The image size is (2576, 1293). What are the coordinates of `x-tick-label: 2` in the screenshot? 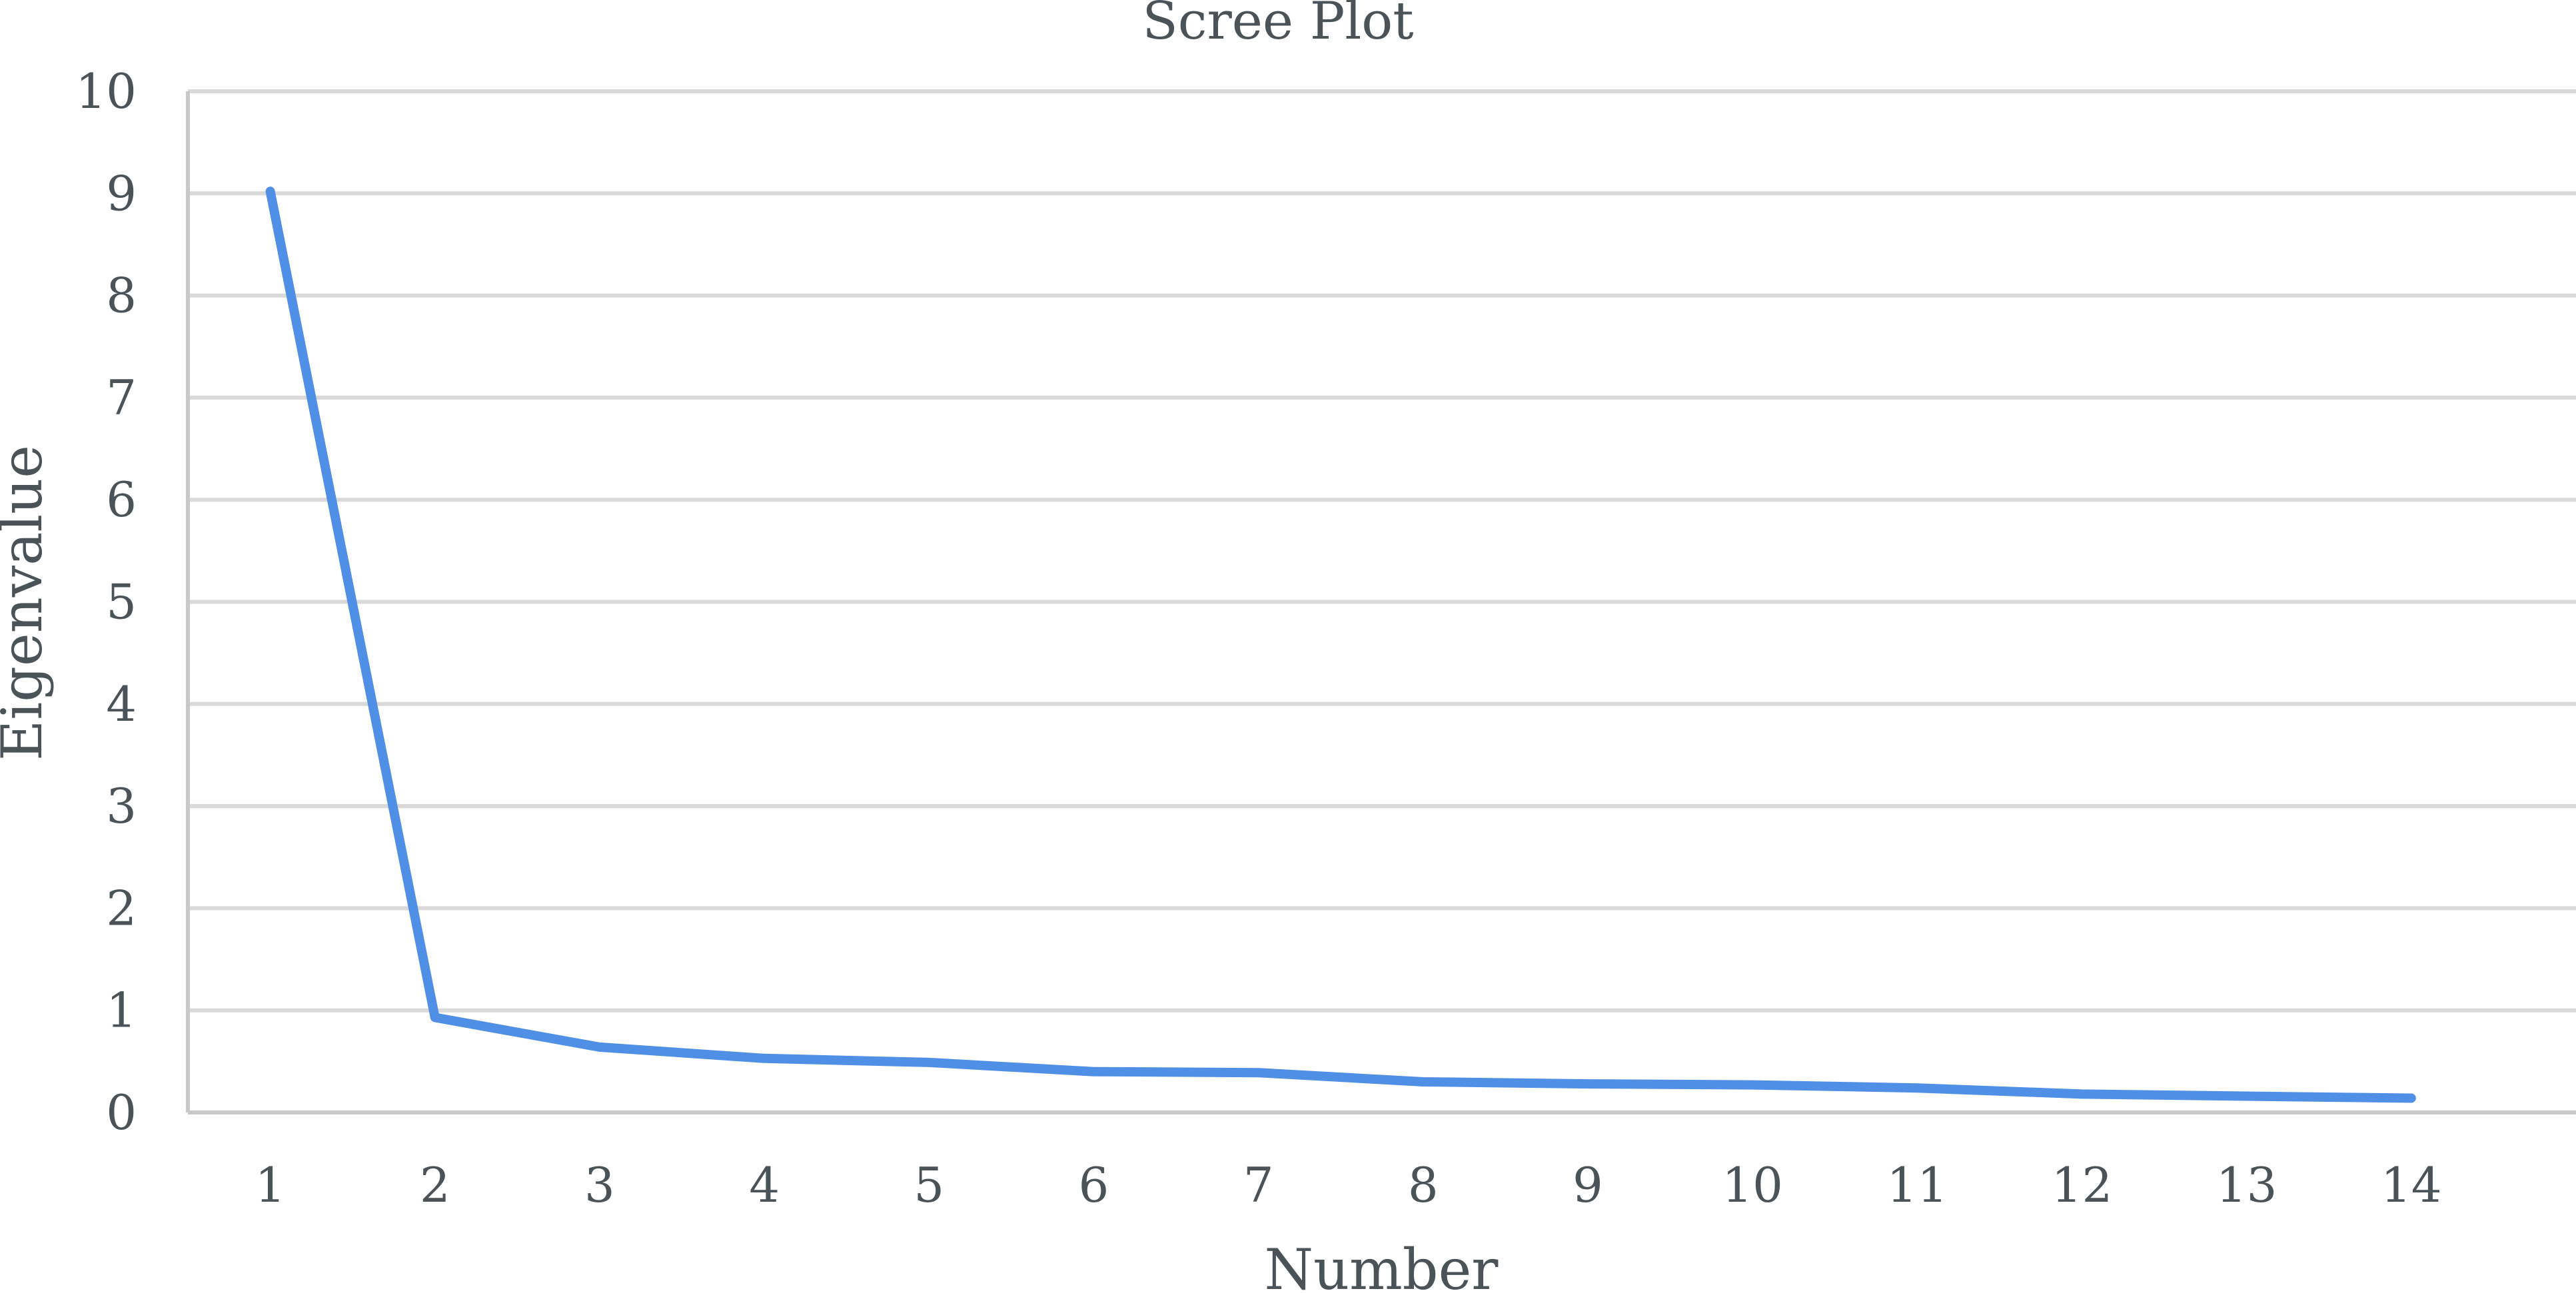 It's located at (435, 1185).